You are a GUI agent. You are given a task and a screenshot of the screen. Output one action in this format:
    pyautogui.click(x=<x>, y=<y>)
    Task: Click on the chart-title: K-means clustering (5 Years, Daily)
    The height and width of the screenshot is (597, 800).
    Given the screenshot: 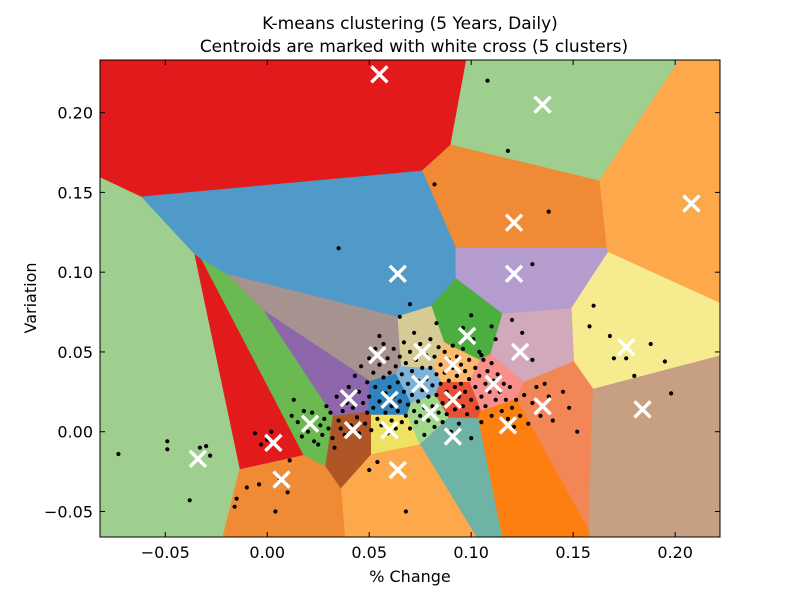 What is the action you would take?
    pyautogui.click(x=410, y=24)
    